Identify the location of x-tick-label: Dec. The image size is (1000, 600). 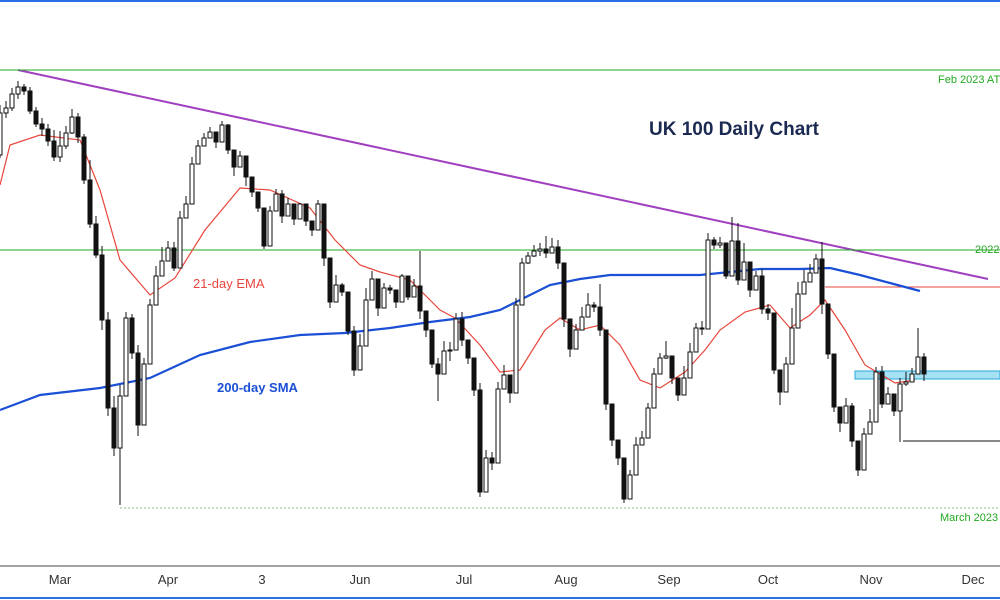
(973, 579).